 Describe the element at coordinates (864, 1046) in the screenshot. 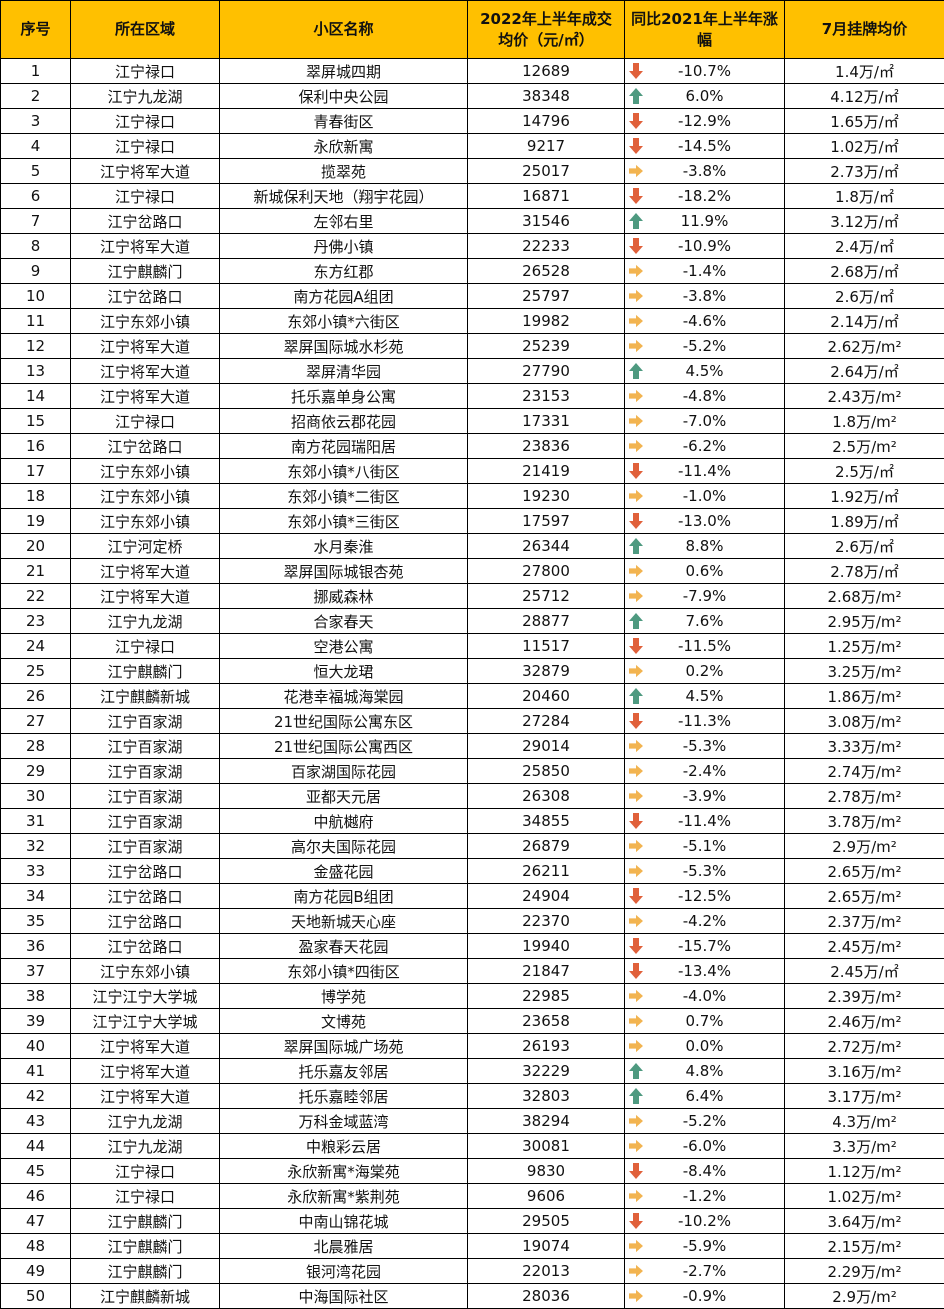

I see `cell-listing-price: 2.72万/m²` at that location.